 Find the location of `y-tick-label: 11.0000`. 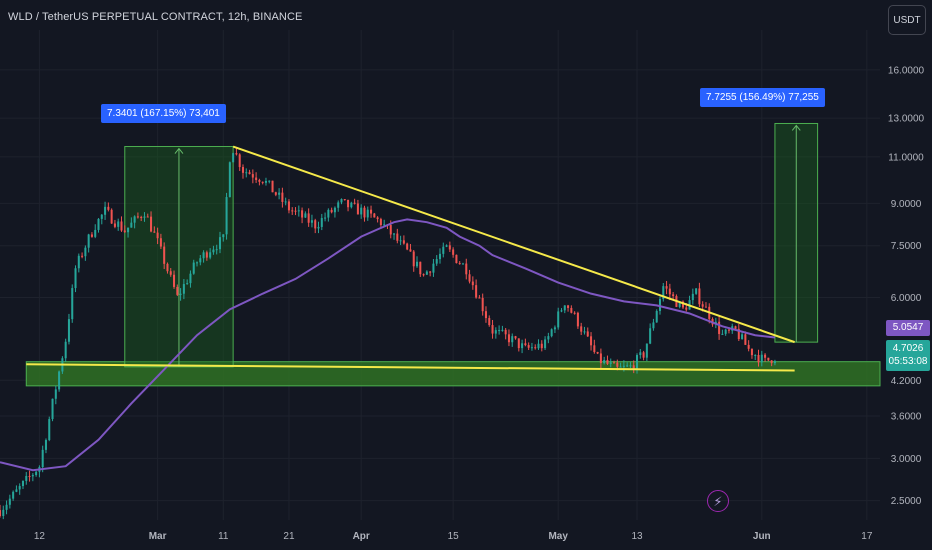

y-tick-label: 11.0000 is located at coordinates (906, 157).